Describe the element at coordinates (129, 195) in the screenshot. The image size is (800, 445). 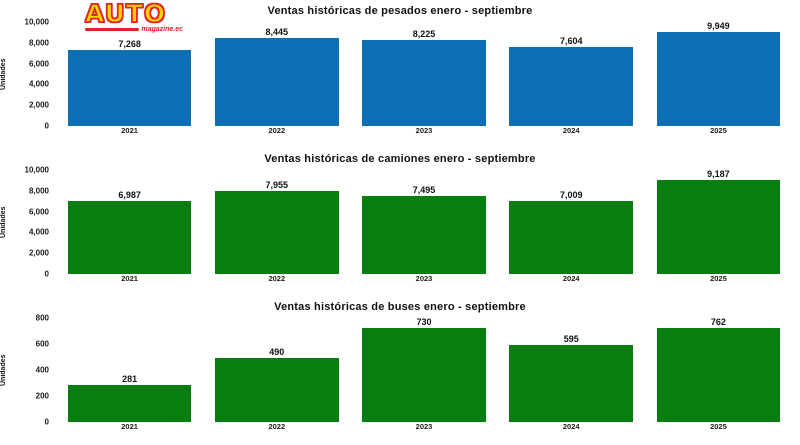
I see `bar-value-label: 6,987` at that location.